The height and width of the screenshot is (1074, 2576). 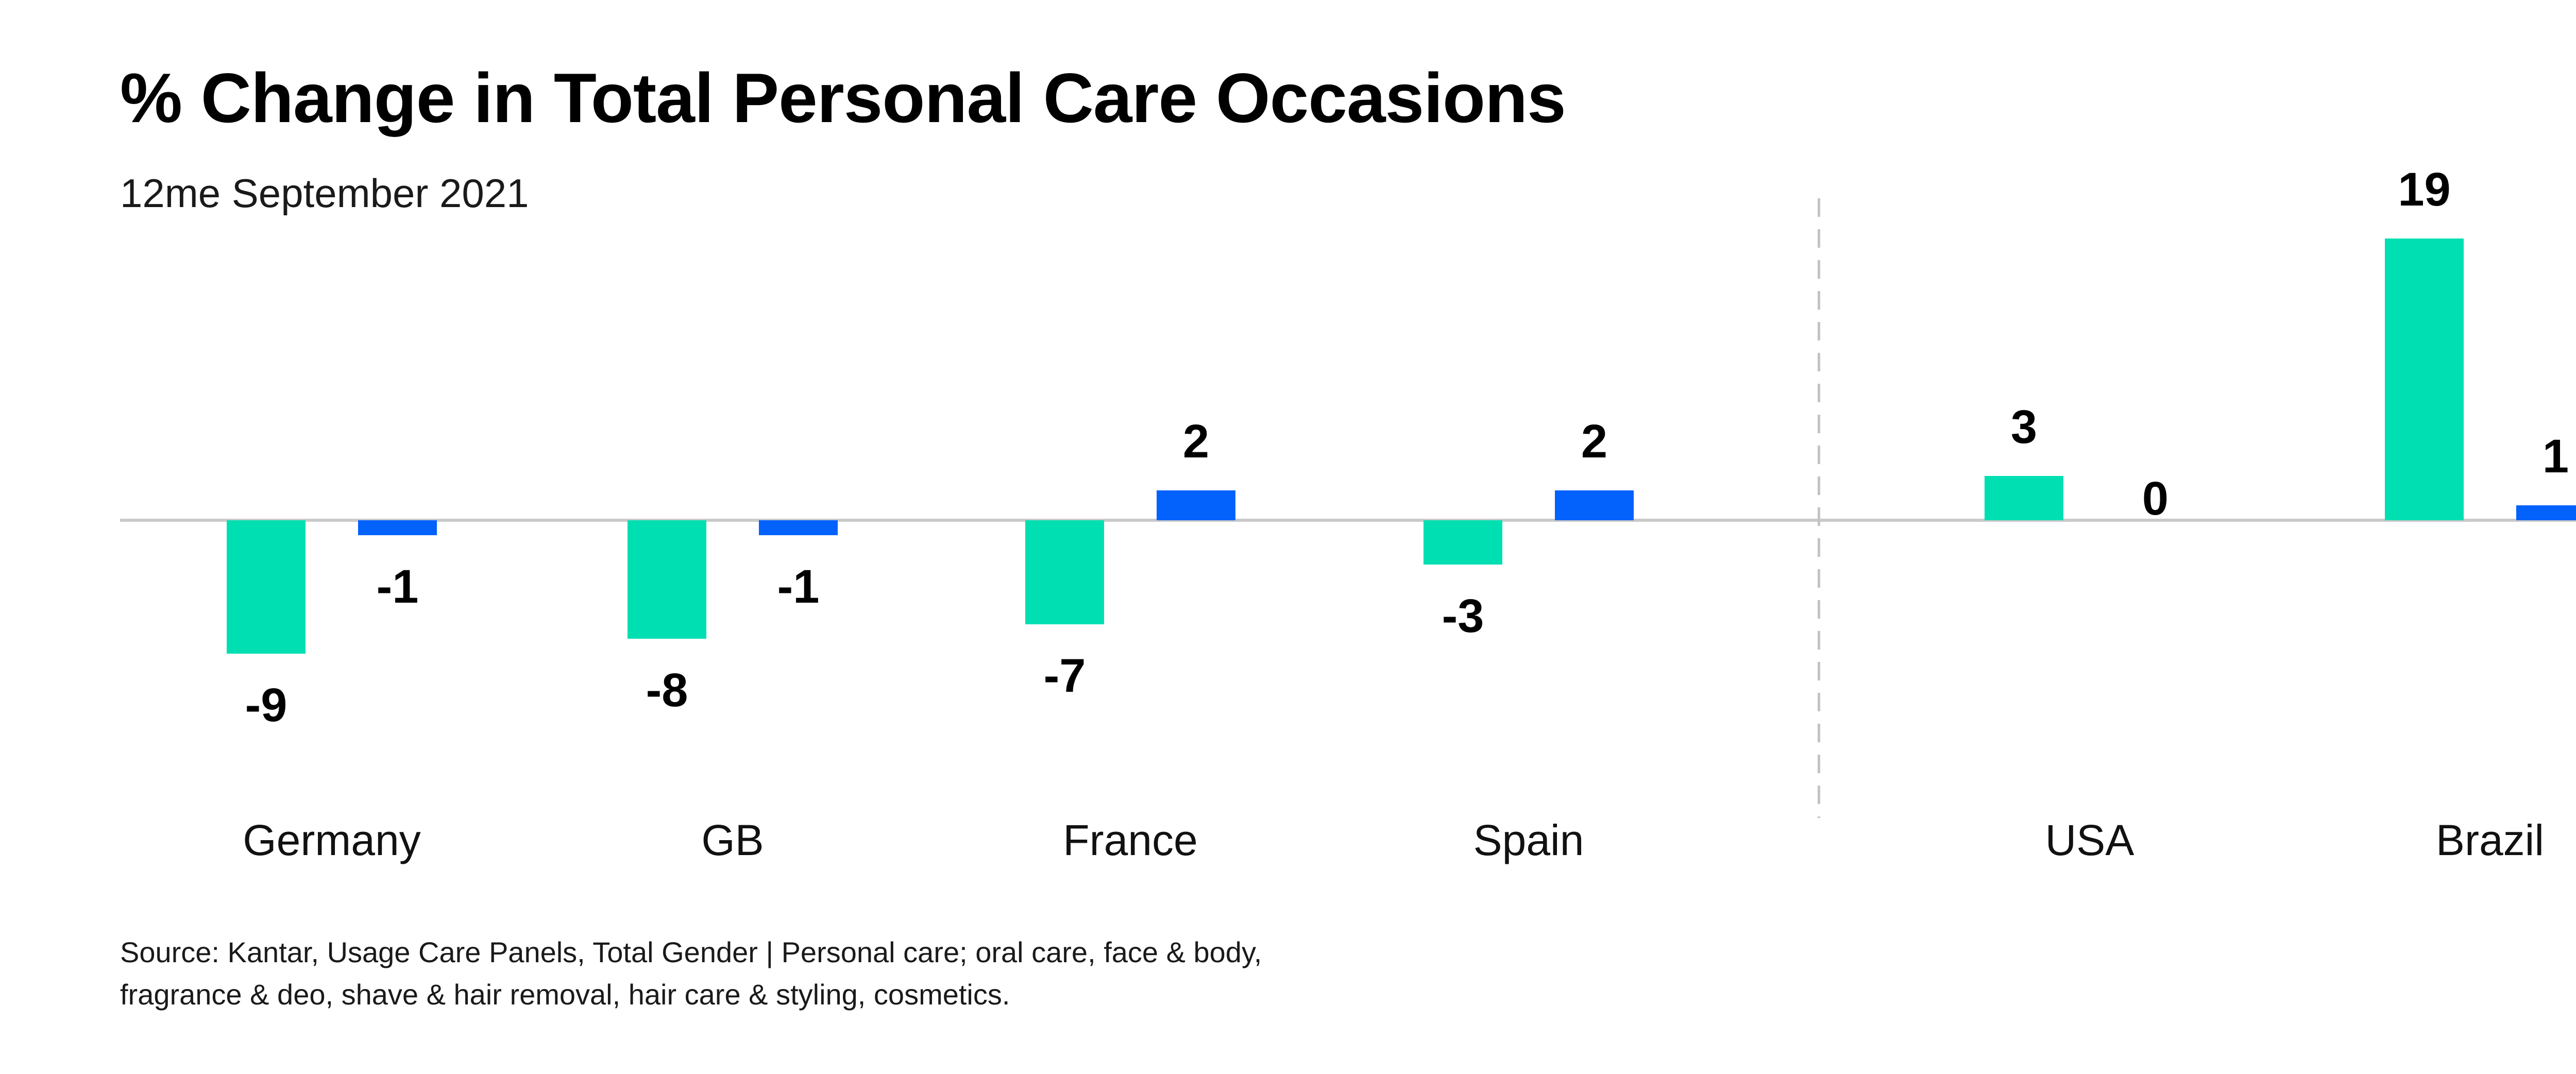 What do you see at coordinates (1348, 520) in the screenshot?
I see `zero-baseline` at bounding box center [1348, 520].